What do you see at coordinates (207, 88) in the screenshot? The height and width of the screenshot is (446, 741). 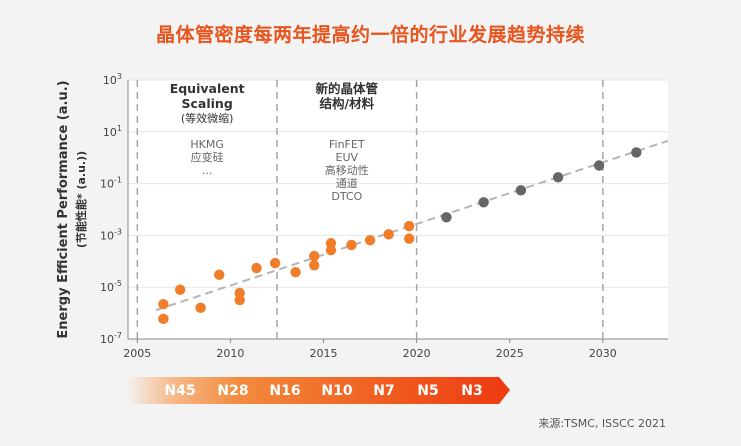 I see `annotation-heading: Equivalent` at bounding box center [207, 88].